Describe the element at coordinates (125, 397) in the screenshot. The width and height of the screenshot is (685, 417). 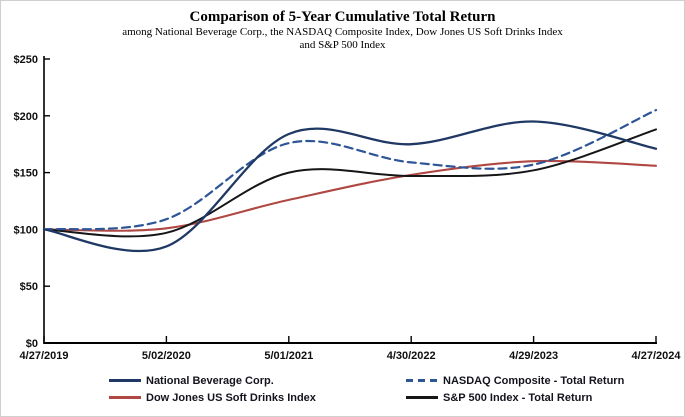
I see `legend-line-dow-jones-soft-drinks` at that location.